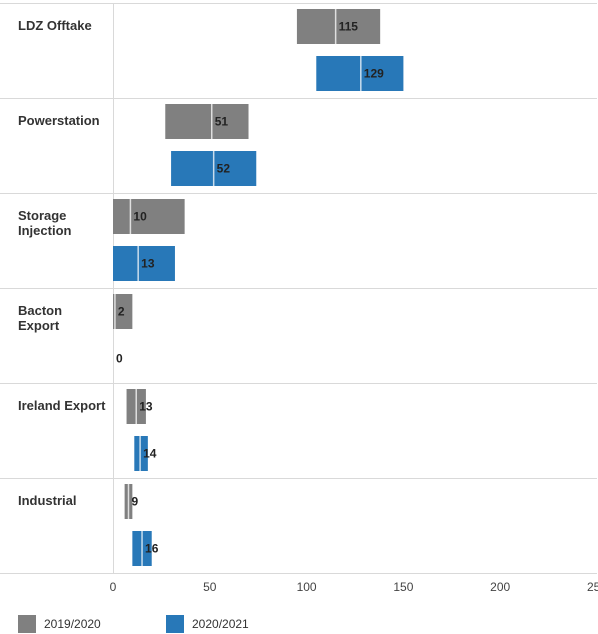  Describe the element at coordinates (374, 74) in the screenshot. I see `value-label-ldz-offtake-2020-2021: 129` at that location.